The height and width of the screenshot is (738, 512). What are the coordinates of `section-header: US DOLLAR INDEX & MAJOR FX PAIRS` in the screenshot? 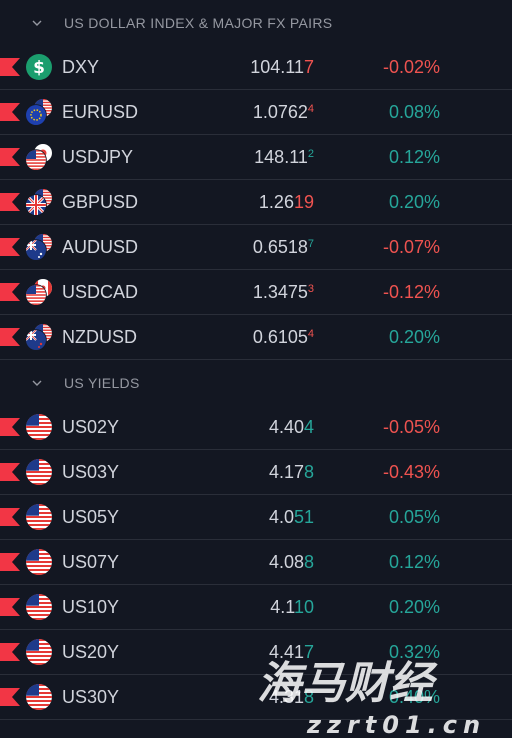 It's located at (256, 22).